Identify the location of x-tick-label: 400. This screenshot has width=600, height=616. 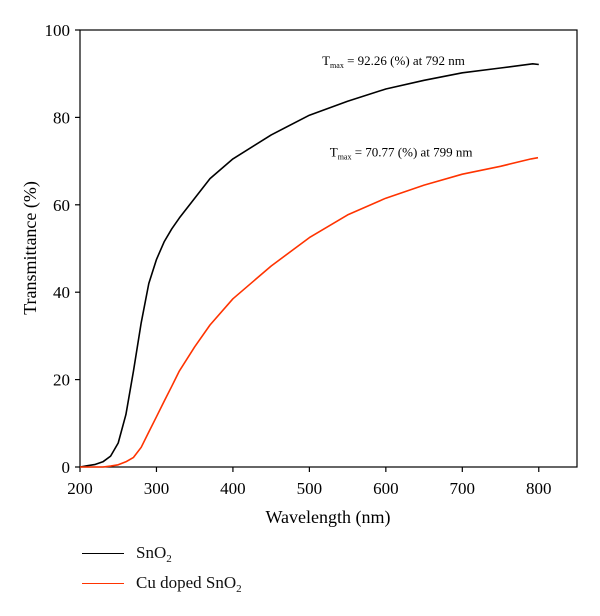
(233, 488).